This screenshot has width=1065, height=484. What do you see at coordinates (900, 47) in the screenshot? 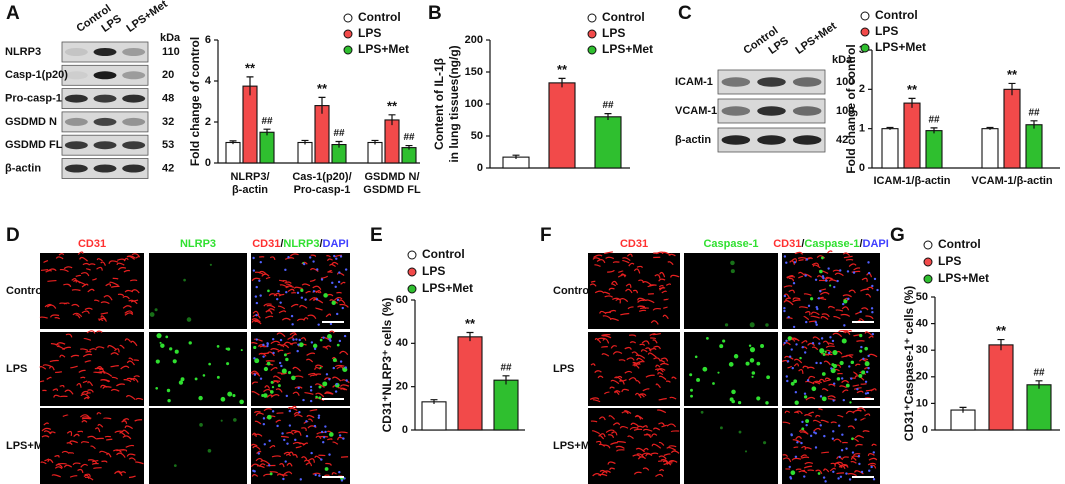
I see `legend-label: LPS+Met` at bounding box center [900, 47].